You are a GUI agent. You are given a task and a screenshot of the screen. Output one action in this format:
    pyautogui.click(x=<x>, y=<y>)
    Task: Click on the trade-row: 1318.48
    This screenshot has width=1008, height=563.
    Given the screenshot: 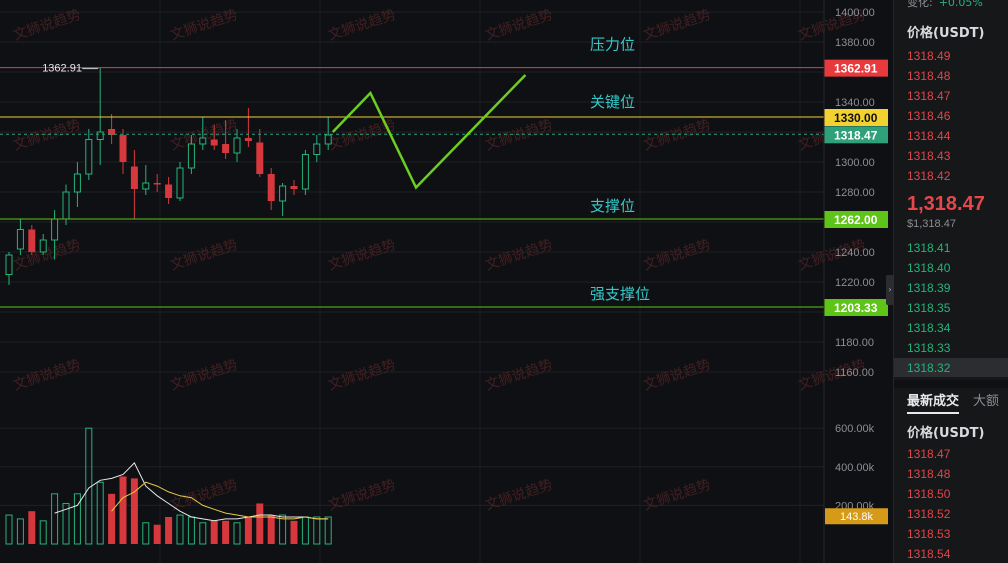 What is the action you would take?
    pyautogui.click(x=929, y=474)
    